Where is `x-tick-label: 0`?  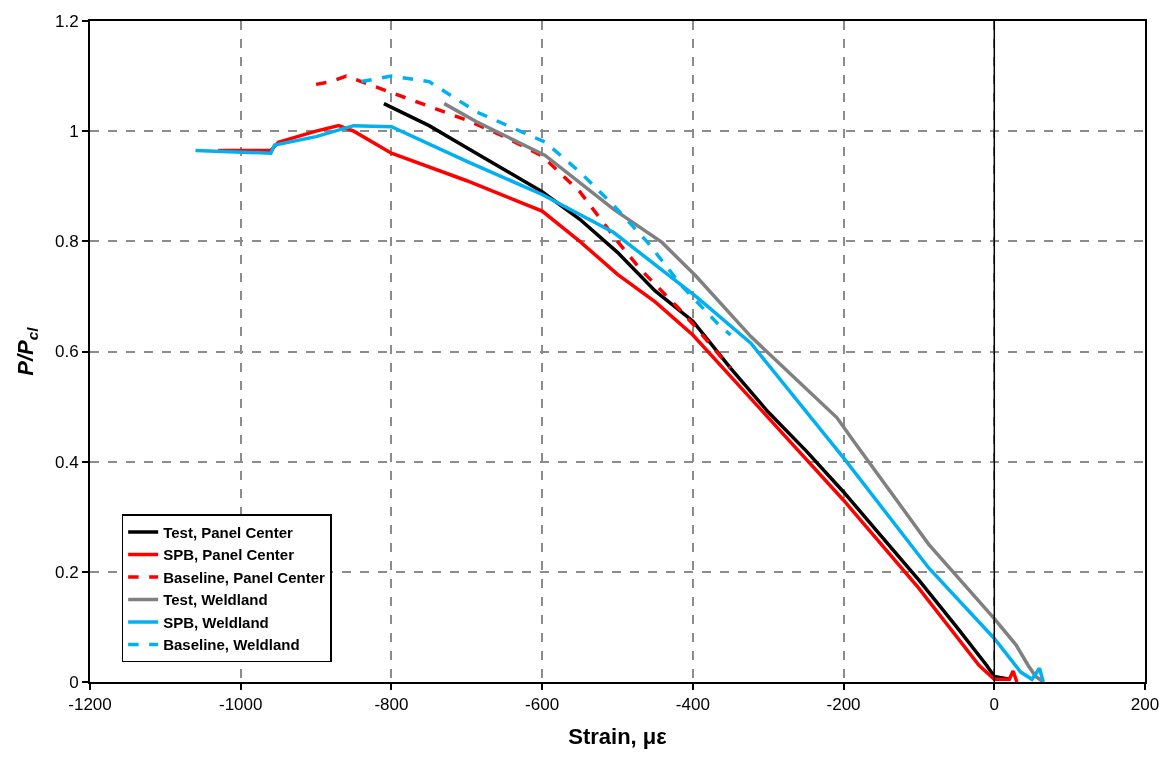 x-tick-label: 0 is located at coordinates (994, 705).